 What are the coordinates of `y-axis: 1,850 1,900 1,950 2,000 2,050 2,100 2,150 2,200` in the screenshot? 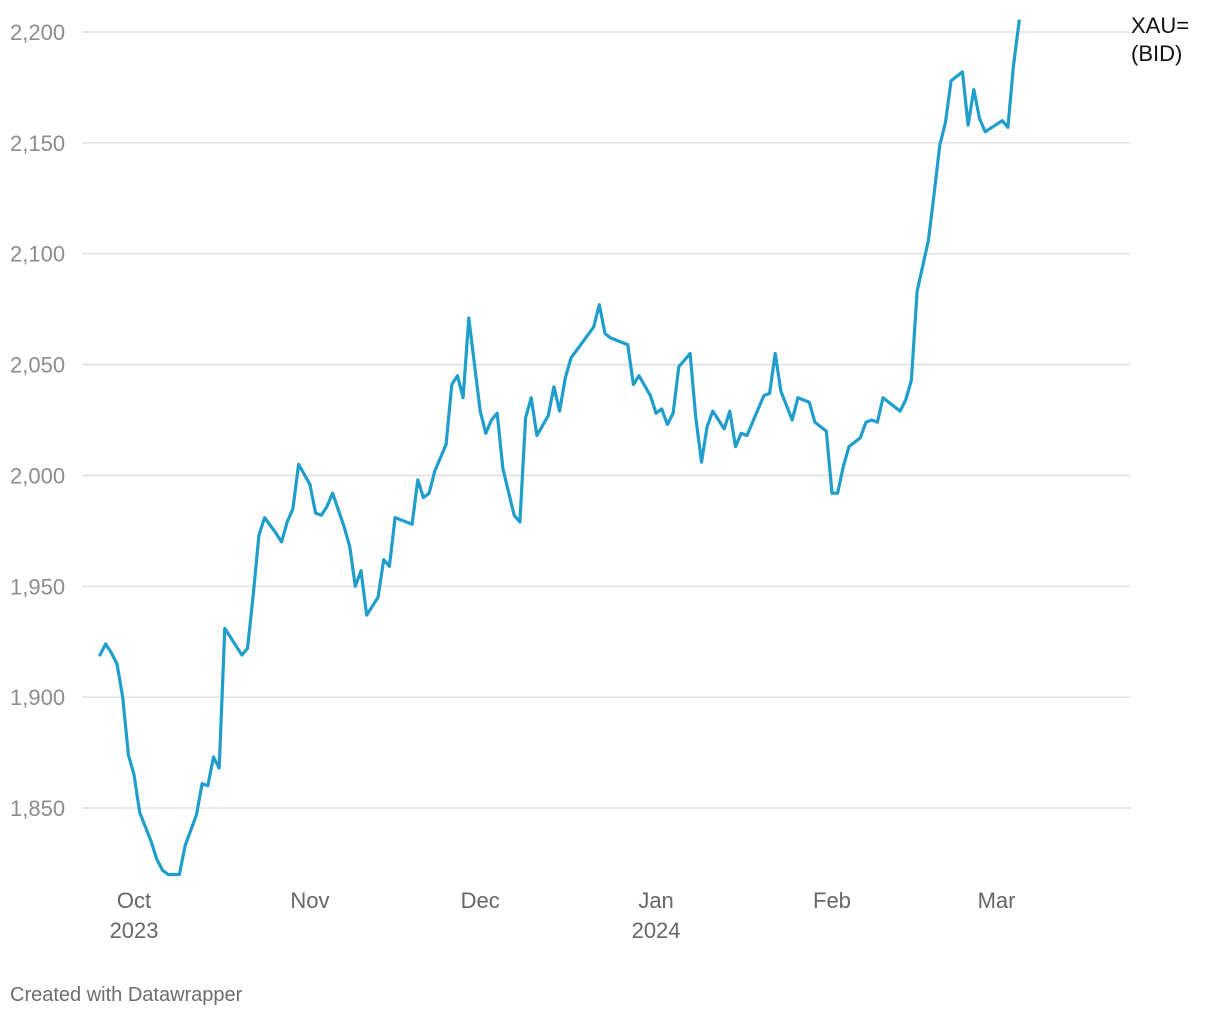 It's located at (37, 420).